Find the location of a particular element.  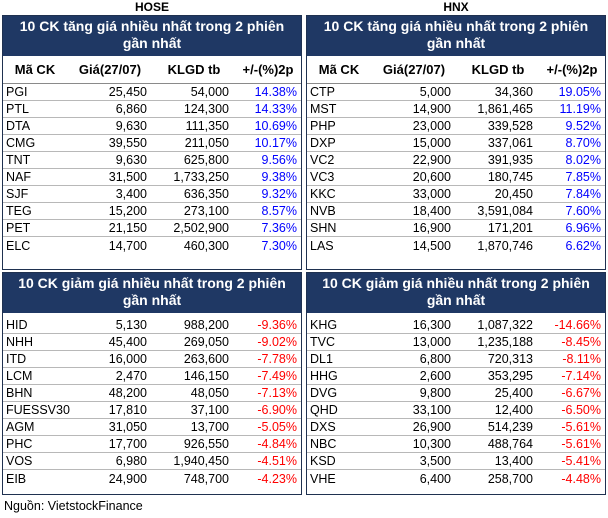

stock-price: 16,300 is located at coordinates (431, 325).